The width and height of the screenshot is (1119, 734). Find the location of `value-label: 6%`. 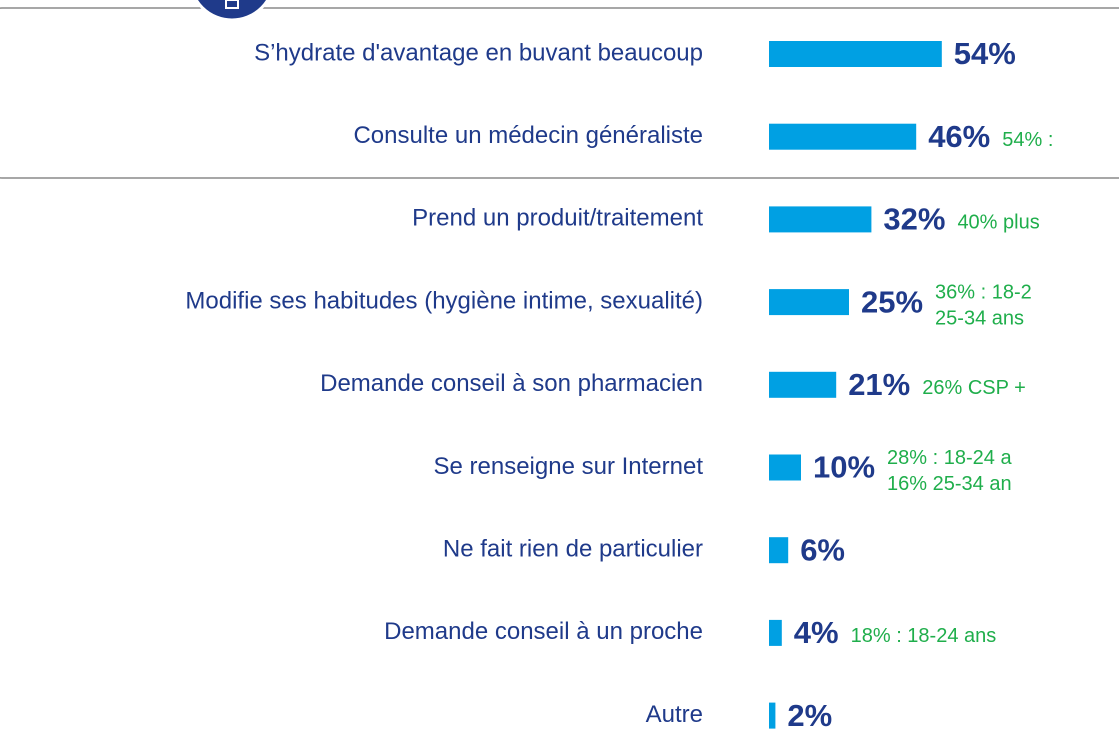

value-label: 6% is located at coordinates (822, 549).